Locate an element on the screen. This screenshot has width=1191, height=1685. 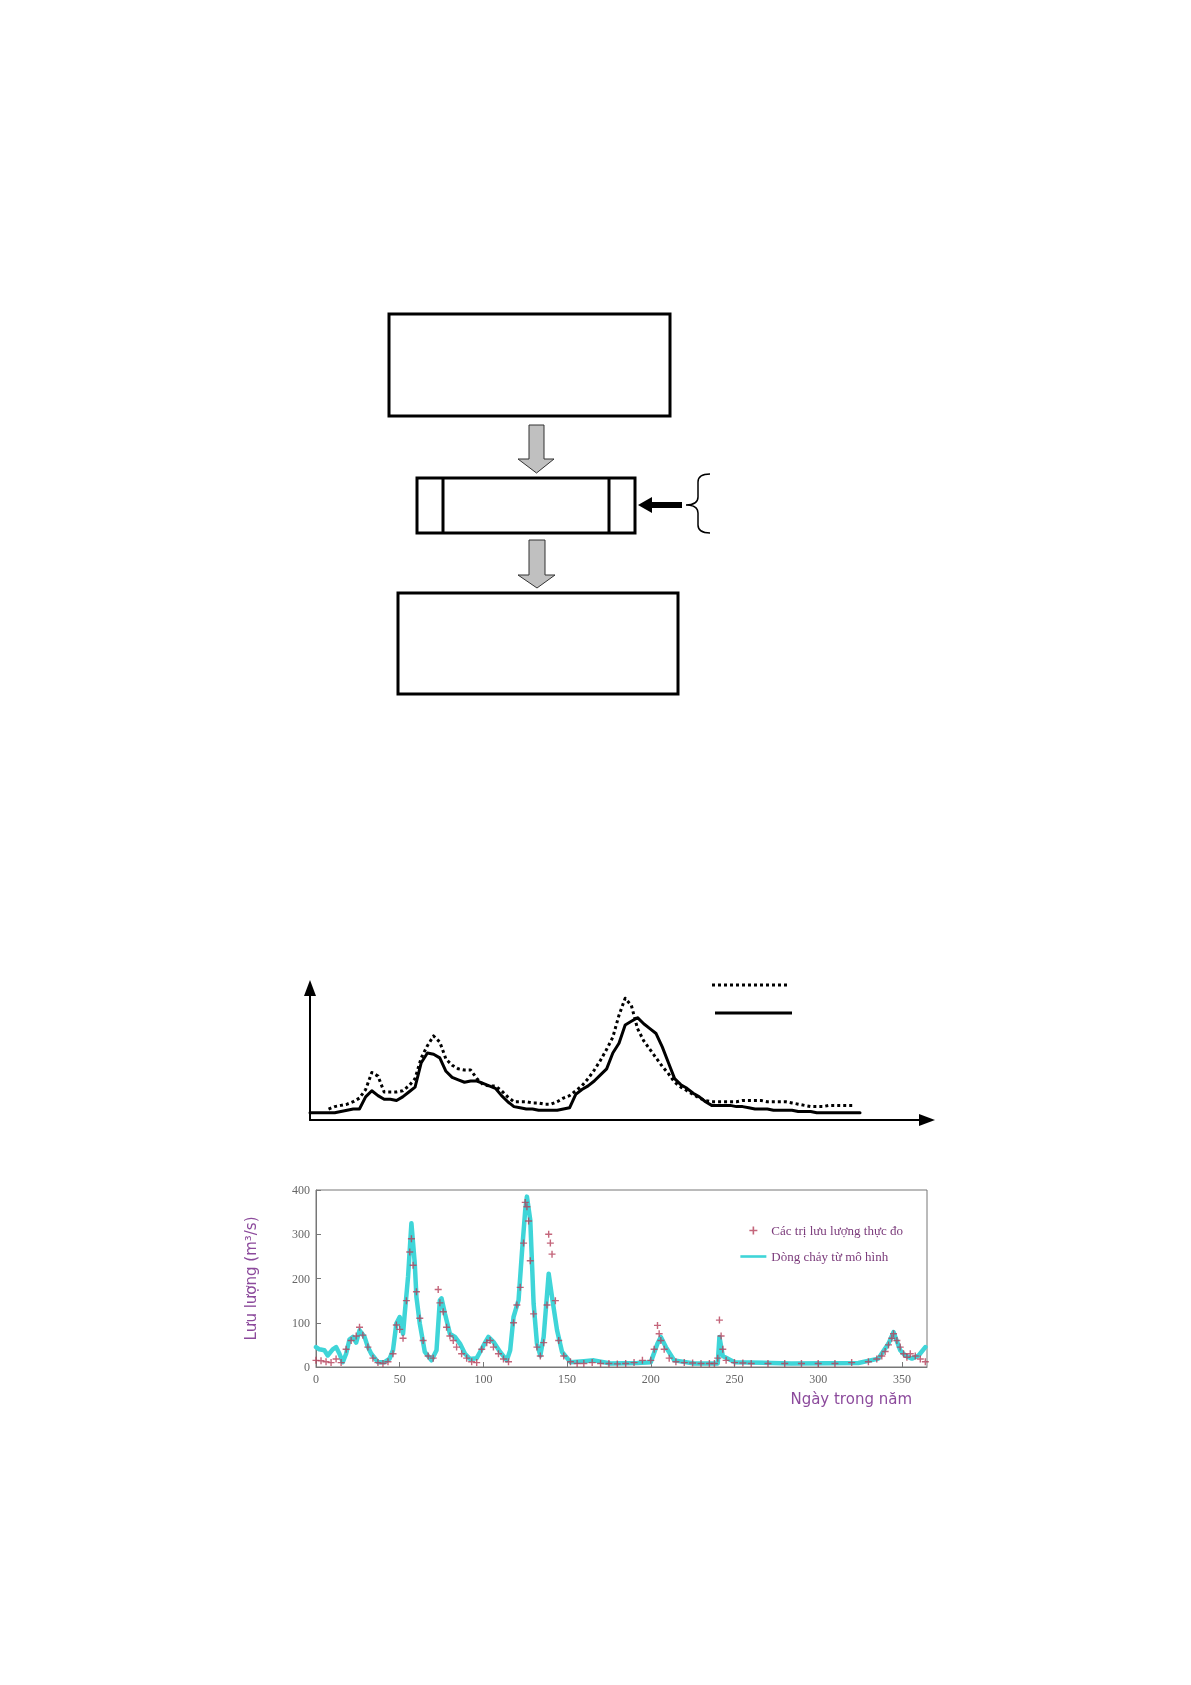
legend-label: Các trị lưu lượng thực đo is located at coordinates (837, 1230).